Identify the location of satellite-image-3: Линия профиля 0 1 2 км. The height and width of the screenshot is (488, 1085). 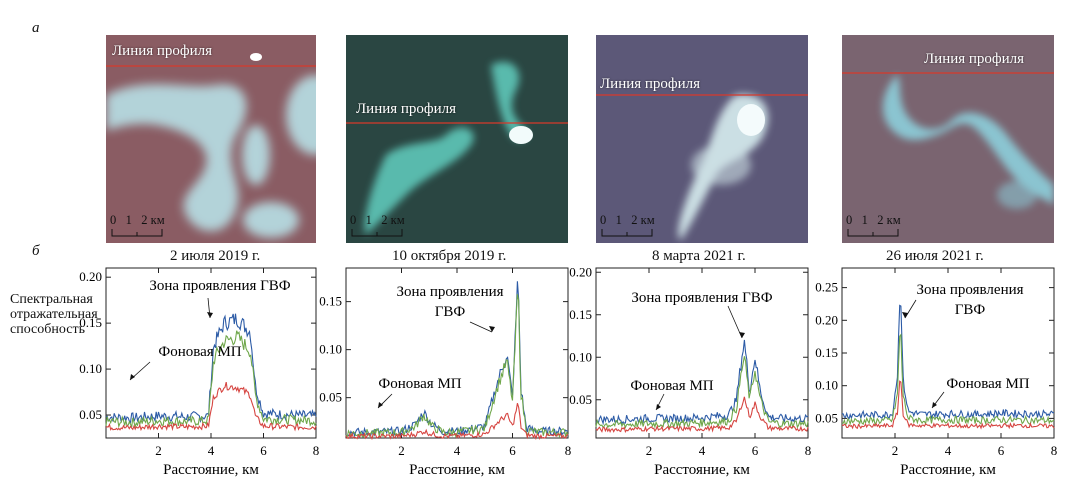
(702, 139).